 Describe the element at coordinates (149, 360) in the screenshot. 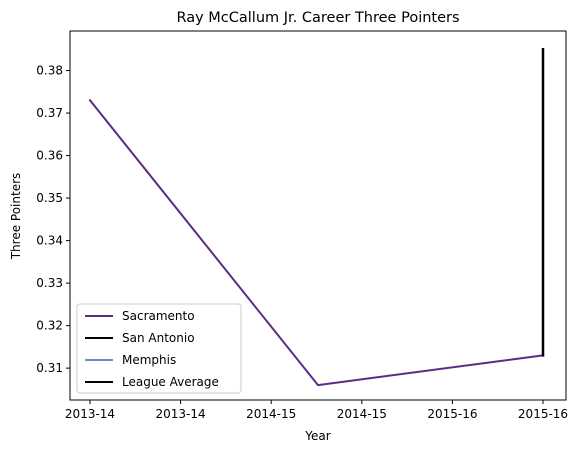

I see `legend-label-memphis: Memphis` at that location.